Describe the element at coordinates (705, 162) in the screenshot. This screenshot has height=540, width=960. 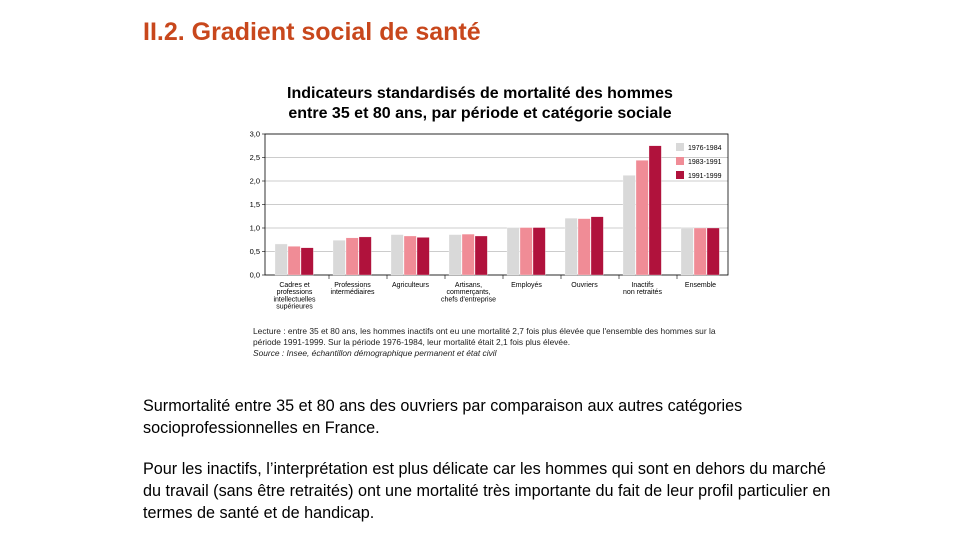
I see `legend-label: 1983-1991` at that location.